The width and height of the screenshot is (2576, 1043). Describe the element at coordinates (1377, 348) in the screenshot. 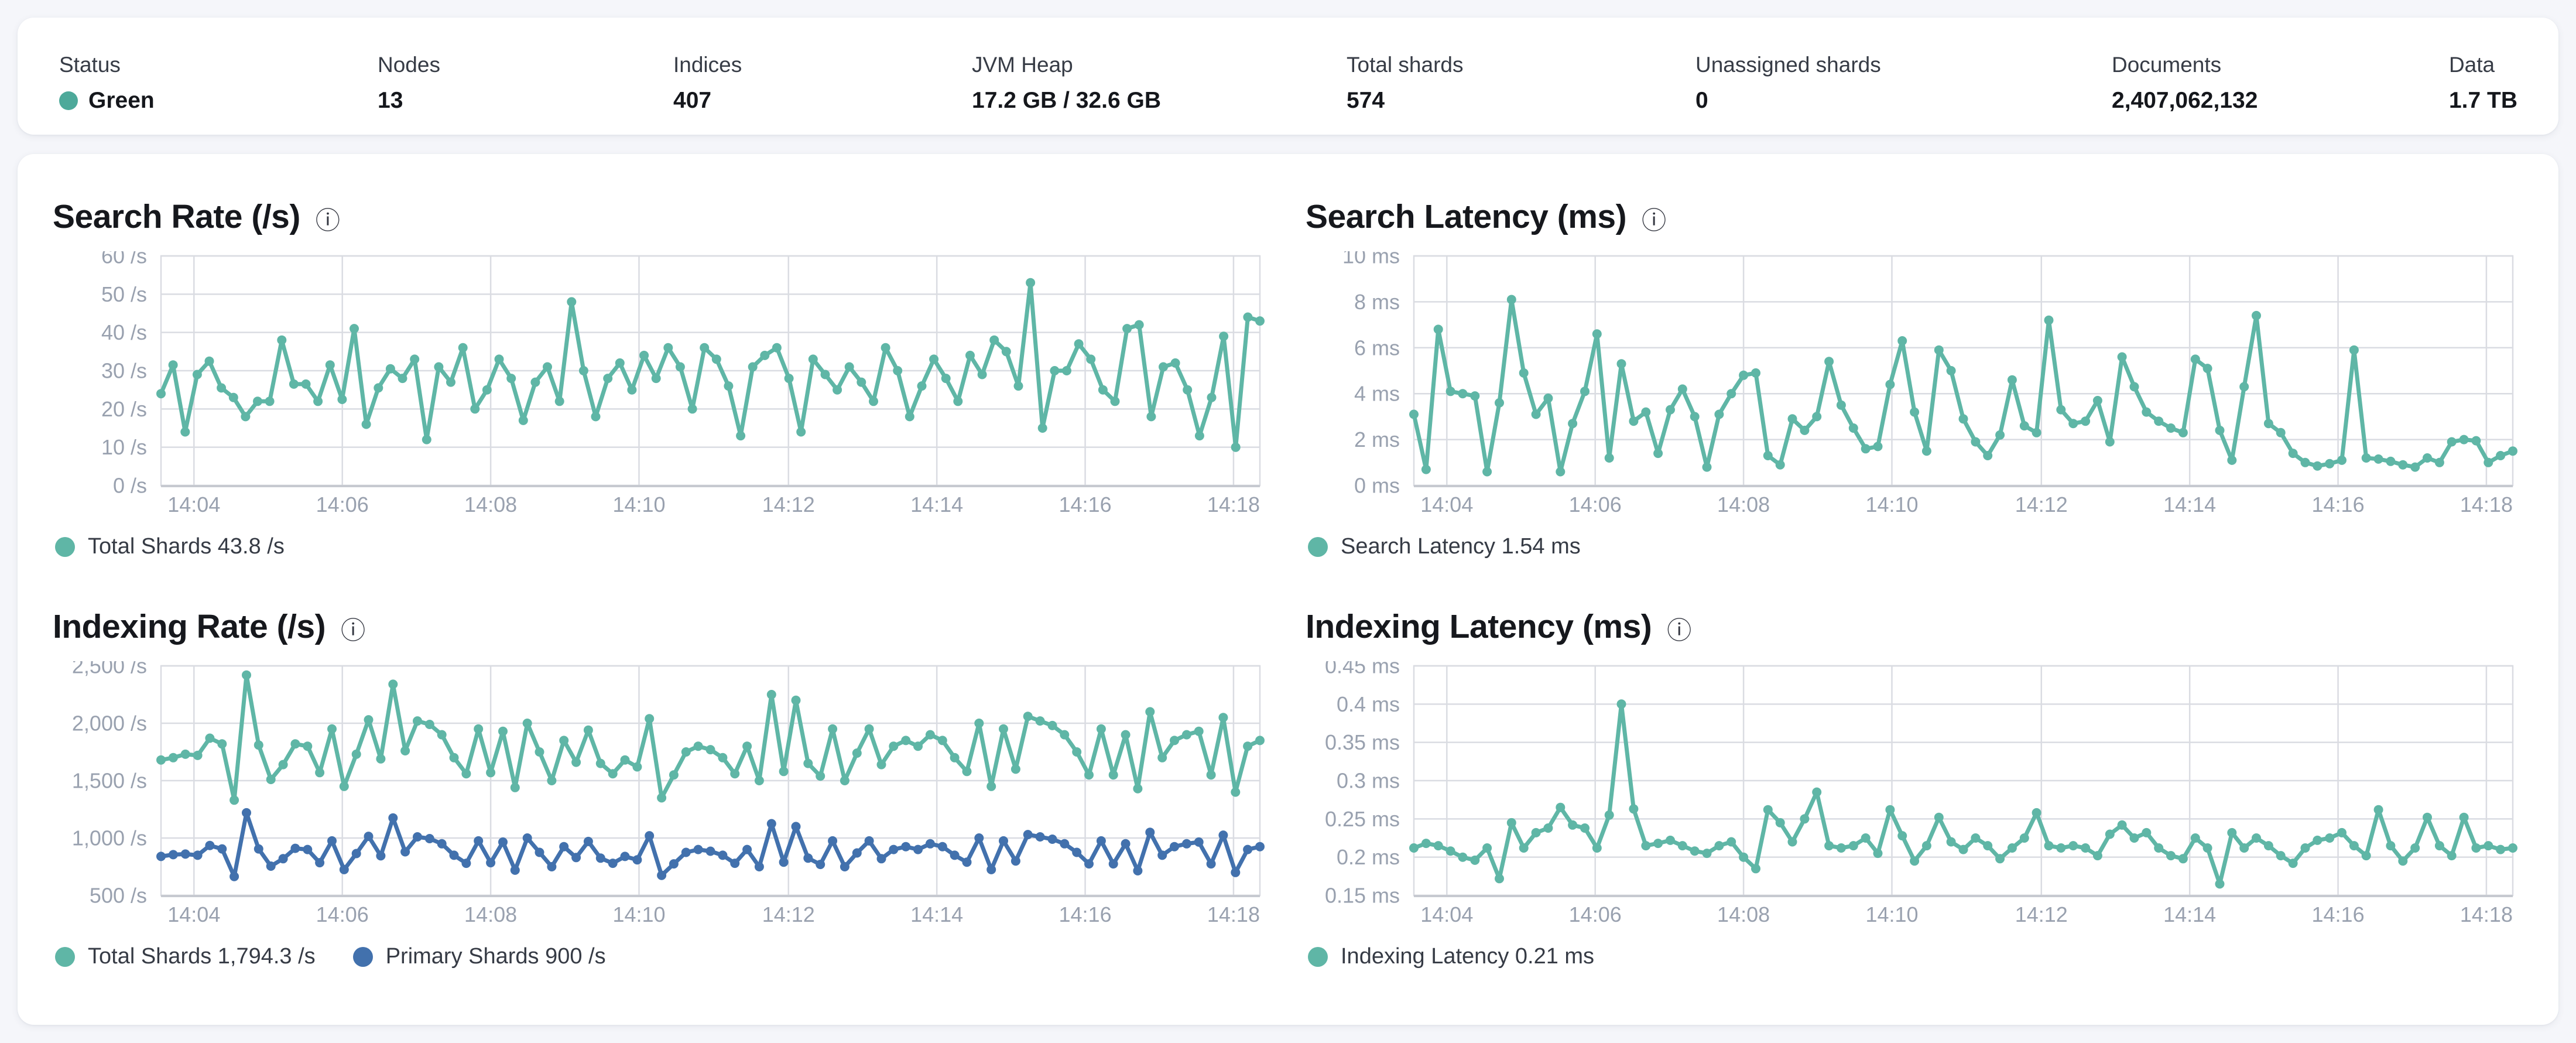

I see `svg-text: 6 ms` at that location.